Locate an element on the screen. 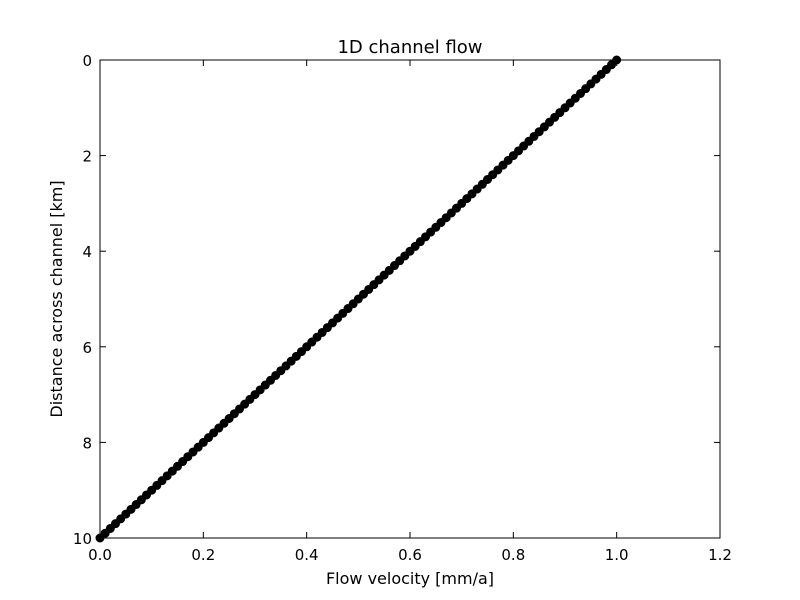 This screenshot has height=600, width=800. data-point is located at coordinates (617, 60).